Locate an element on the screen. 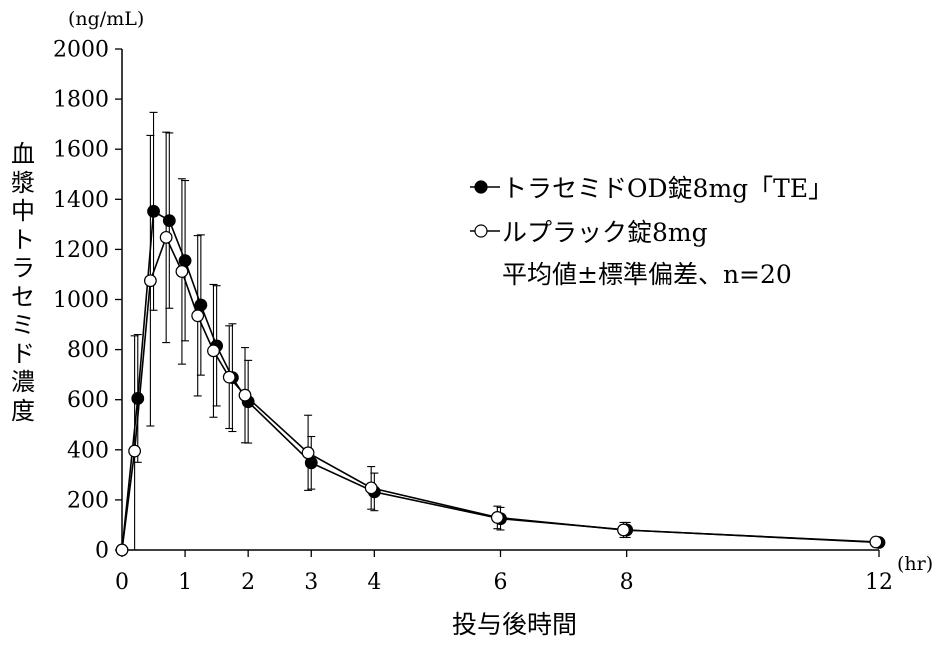  x-tick-label: 2 is located at coordinates (248, 582).